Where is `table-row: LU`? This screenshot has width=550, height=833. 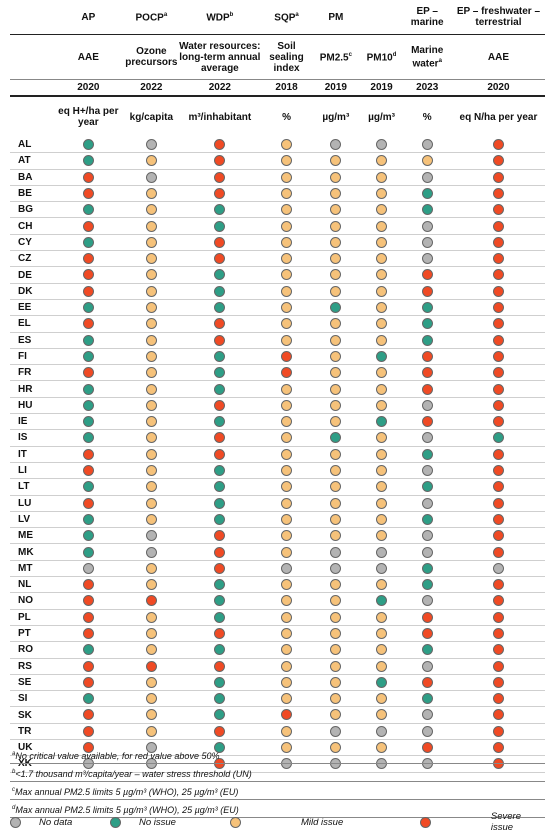 table-row: LU is located at coordinates (277, 504).